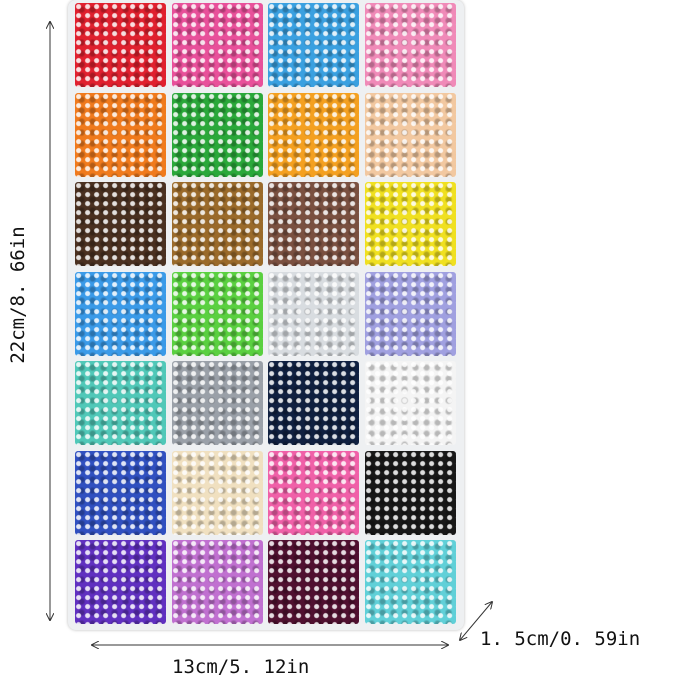 This screenshot has width=679, height=684. What do you see at coordinates (560, 639) in the screenshot?
I see `depth-label: 1. 5cm/0. 59in` at bounding box center [560, 639].